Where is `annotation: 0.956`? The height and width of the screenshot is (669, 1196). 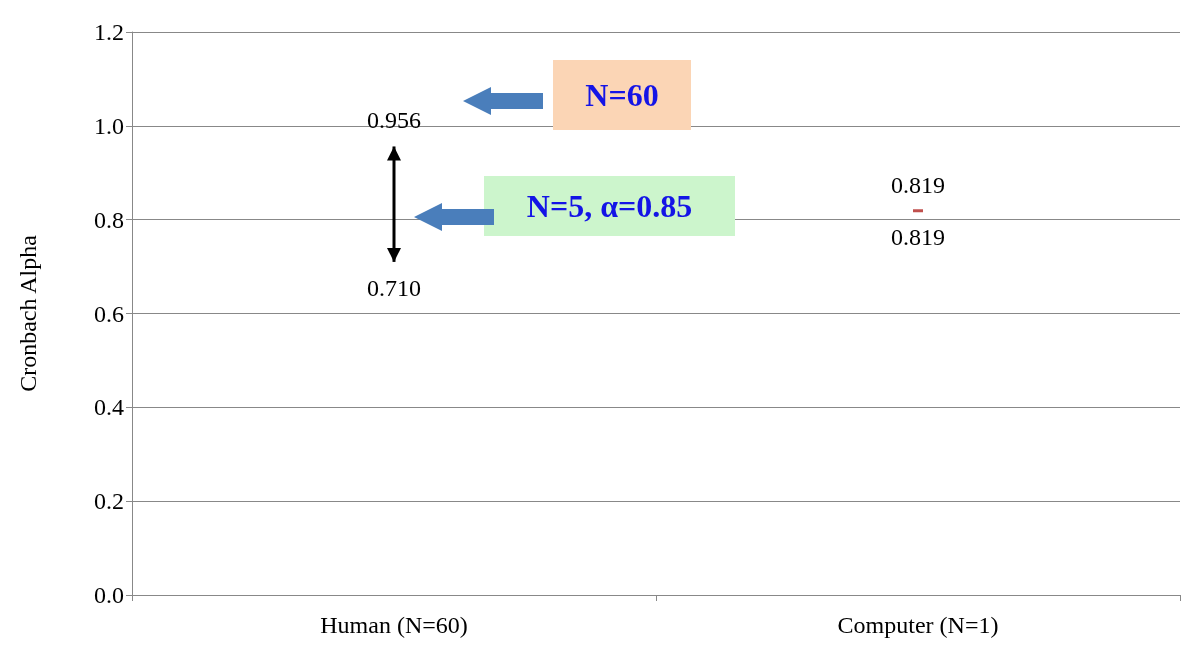
annotation: 0.956 is located at coordinates (394, 120).